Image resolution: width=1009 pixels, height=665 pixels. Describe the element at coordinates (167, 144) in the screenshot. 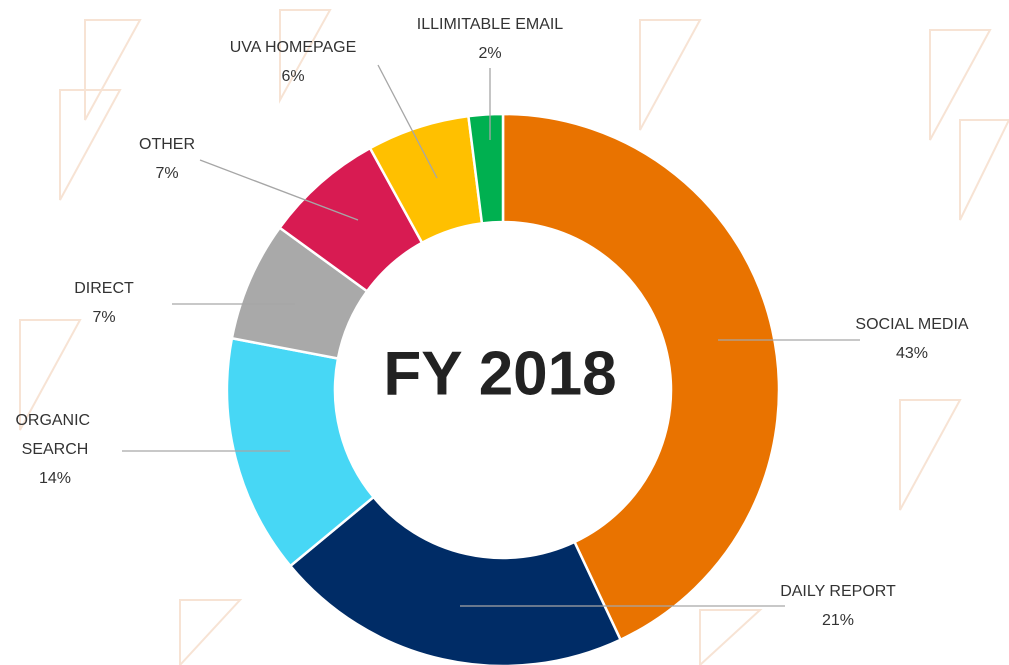

I see `category-label: OTHER` at that location.